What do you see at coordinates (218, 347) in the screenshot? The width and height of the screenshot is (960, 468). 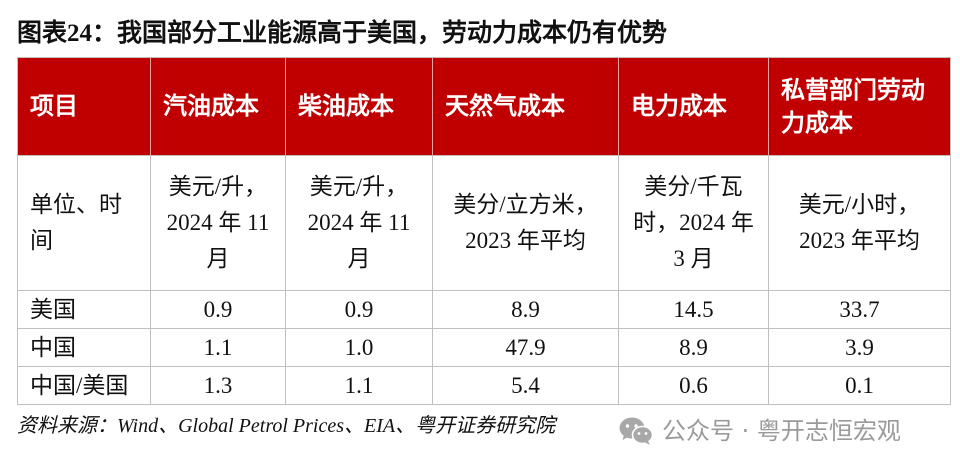 I see `cell-gasoline: 1.1` at bounding box center [218, 347].